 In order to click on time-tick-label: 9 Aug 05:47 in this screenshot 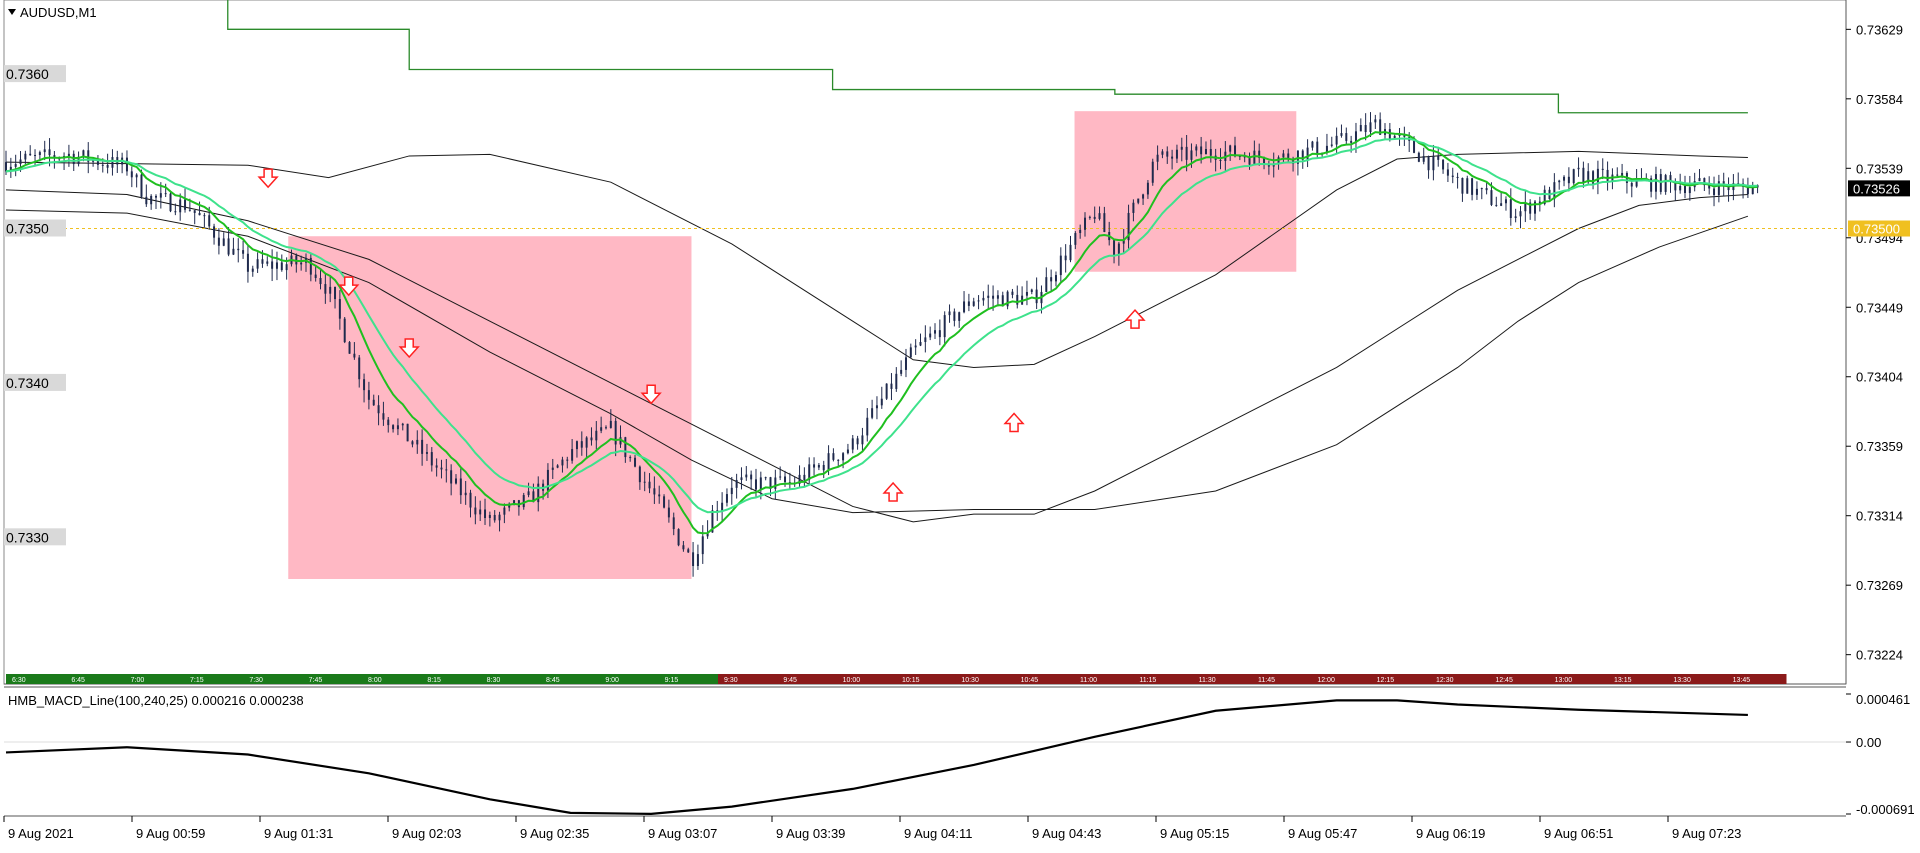, I will do `click(1322, 833)`.